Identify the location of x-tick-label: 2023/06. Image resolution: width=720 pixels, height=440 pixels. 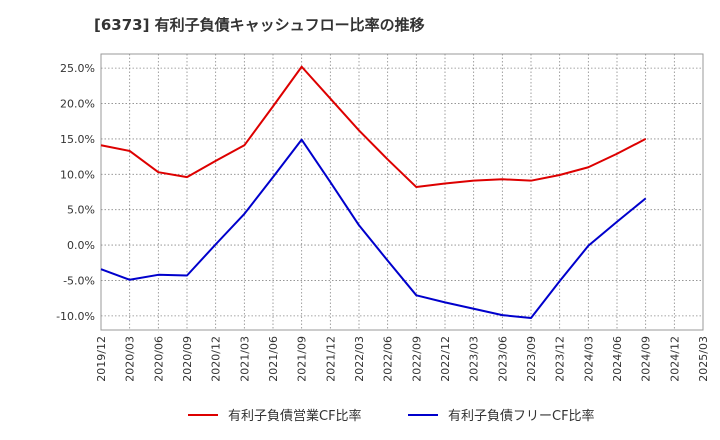
(502, 359).